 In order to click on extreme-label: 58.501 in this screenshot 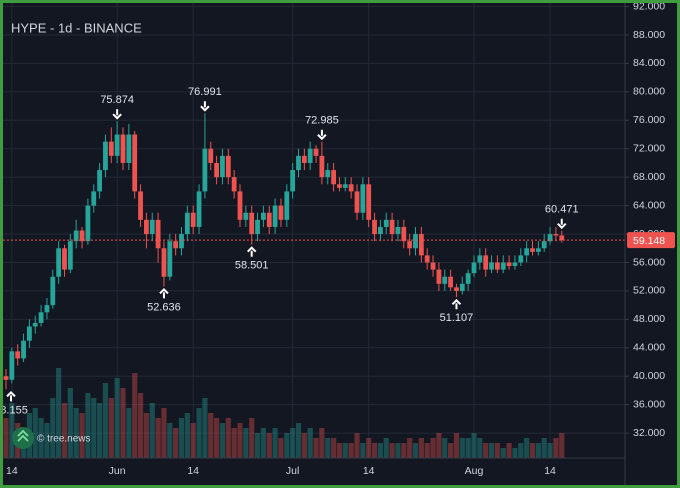, I will do `click(252, 266)`.